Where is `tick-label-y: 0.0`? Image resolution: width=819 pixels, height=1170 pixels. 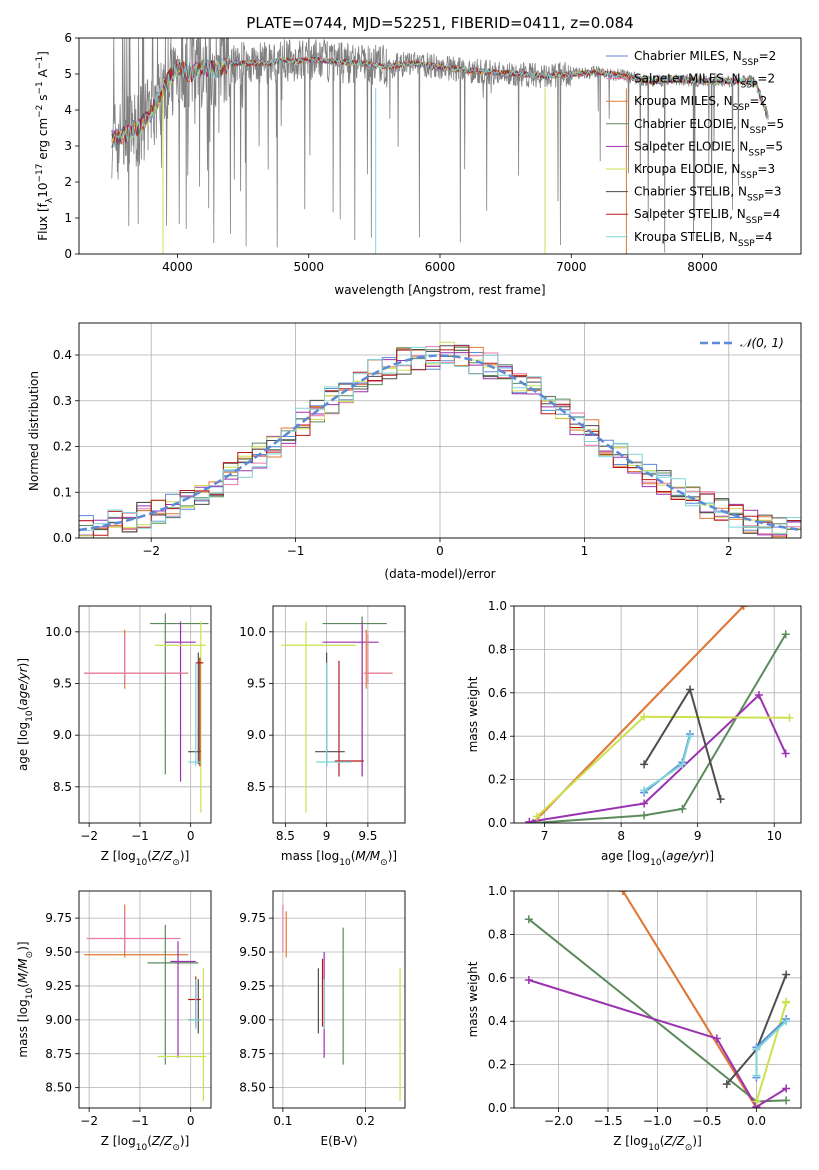
tick-label-y: 0.0 is located at coordinates (62, 538).